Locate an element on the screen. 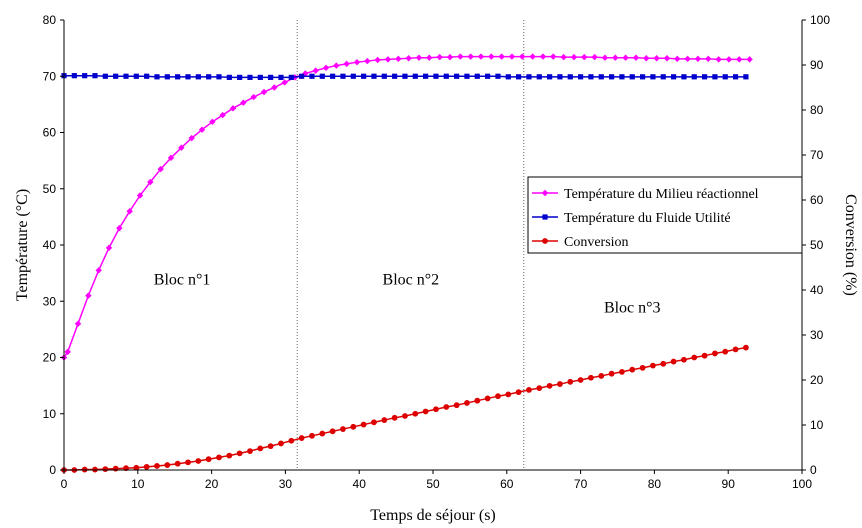 Image resolution: width=862 pixels, height=528 pixels. y-left-tick-label: 80 is located at coordinates (50, 20).